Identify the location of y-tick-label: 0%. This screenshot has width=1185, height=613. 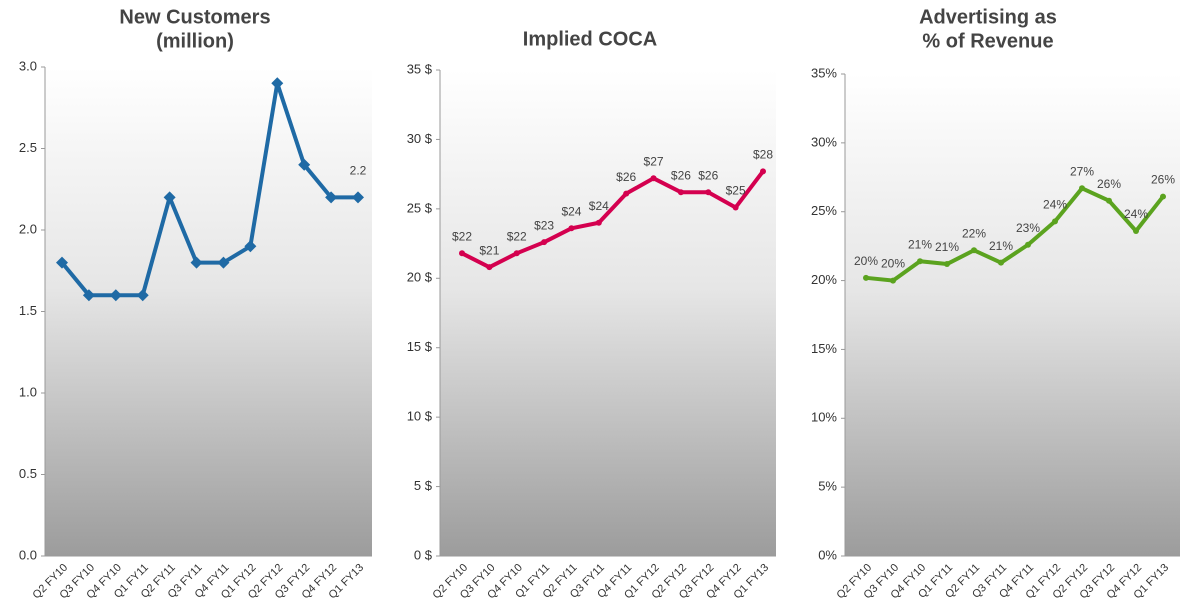
(827, 554).